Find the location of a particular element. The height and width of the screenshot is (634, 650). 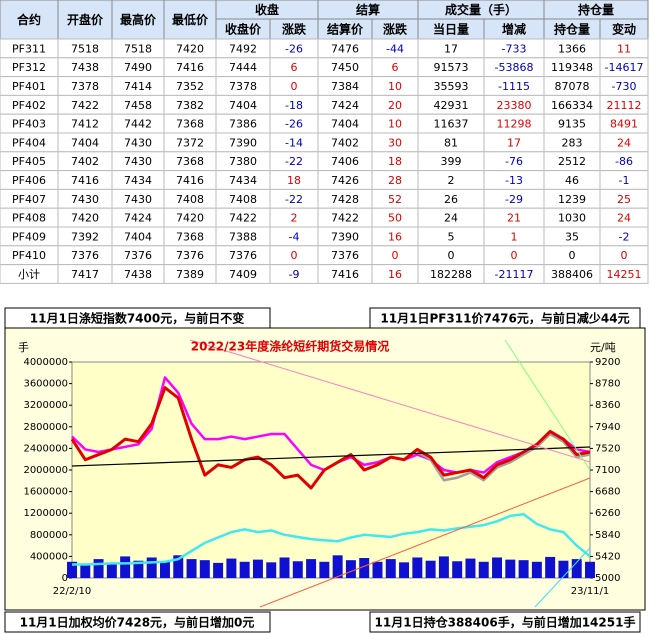

cell-text: 166334 is located at coordinates (572, 105).